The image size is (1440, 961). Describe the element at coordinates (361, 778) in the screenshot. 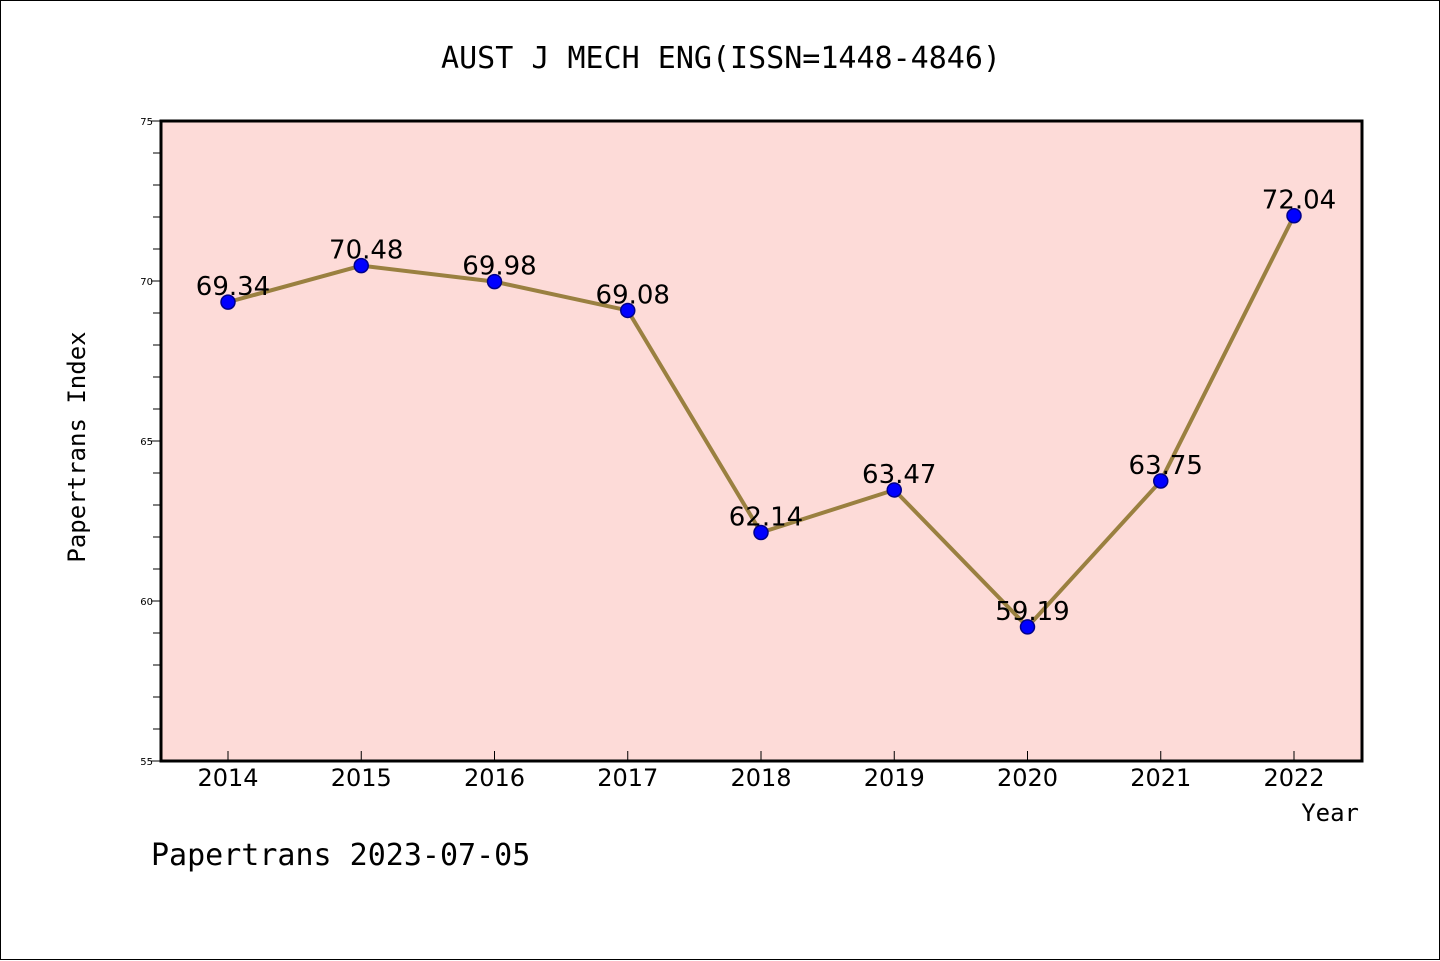

I see `x-tick-label: 2015` at that location.